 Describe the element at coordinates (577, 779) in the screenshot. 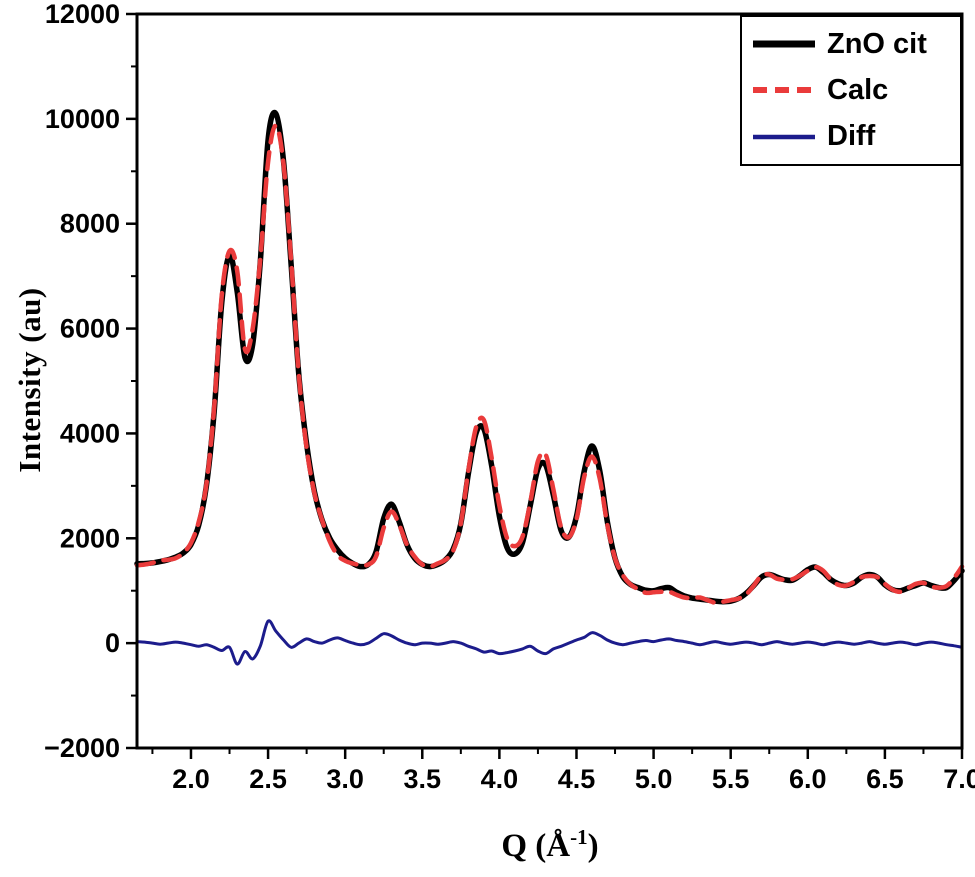

I see `x-axis-tick-label: 4.5` at that location.